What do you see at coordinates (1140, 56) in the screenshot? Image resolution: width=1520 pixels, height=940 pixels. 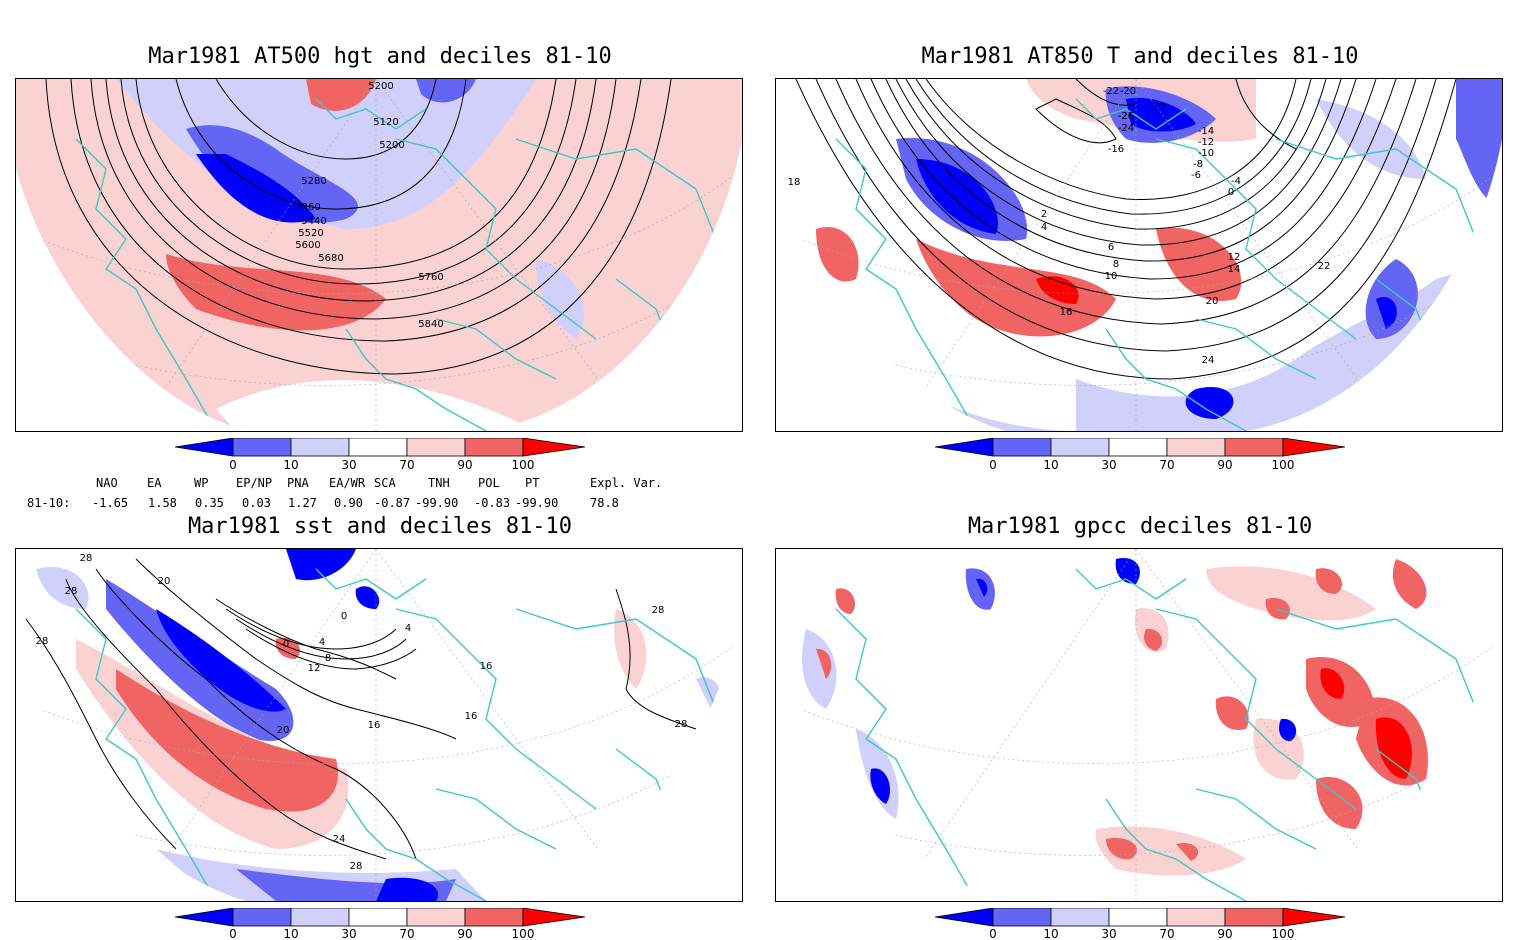 I see `panel-title-t850: Mar1981 AT850 T and deciles 81-10` at bounding box center [1140, 56].